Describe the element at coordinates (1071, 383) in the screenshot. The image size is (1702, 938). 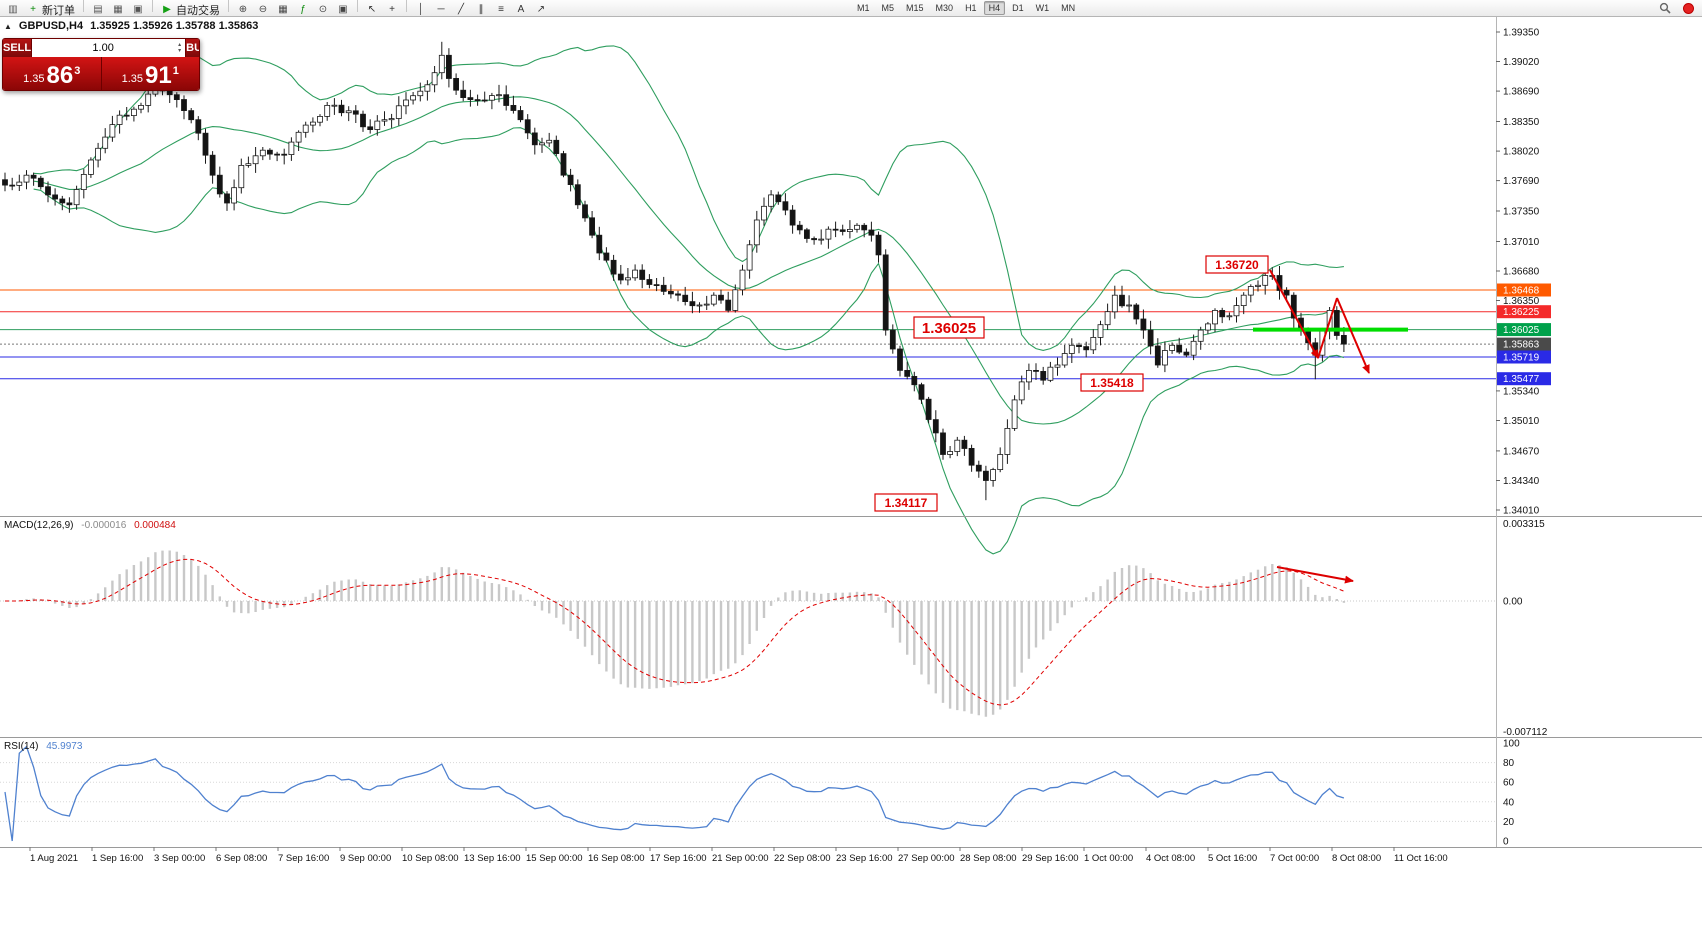
I see `annotations: 1.36720 1.36025 1.35418 1.34117` at that location.